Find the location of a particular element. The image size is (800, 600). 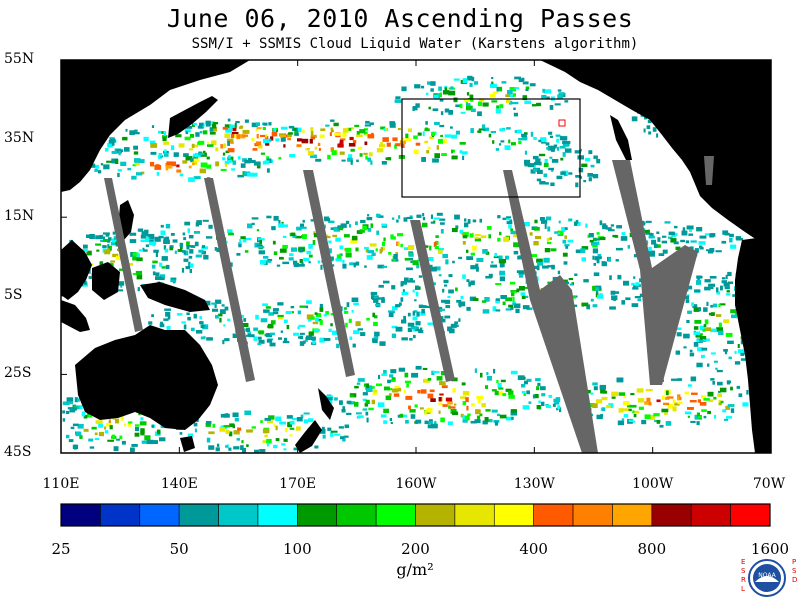

colorbar-tick-label: 200 is located at coordinates (415, 549).